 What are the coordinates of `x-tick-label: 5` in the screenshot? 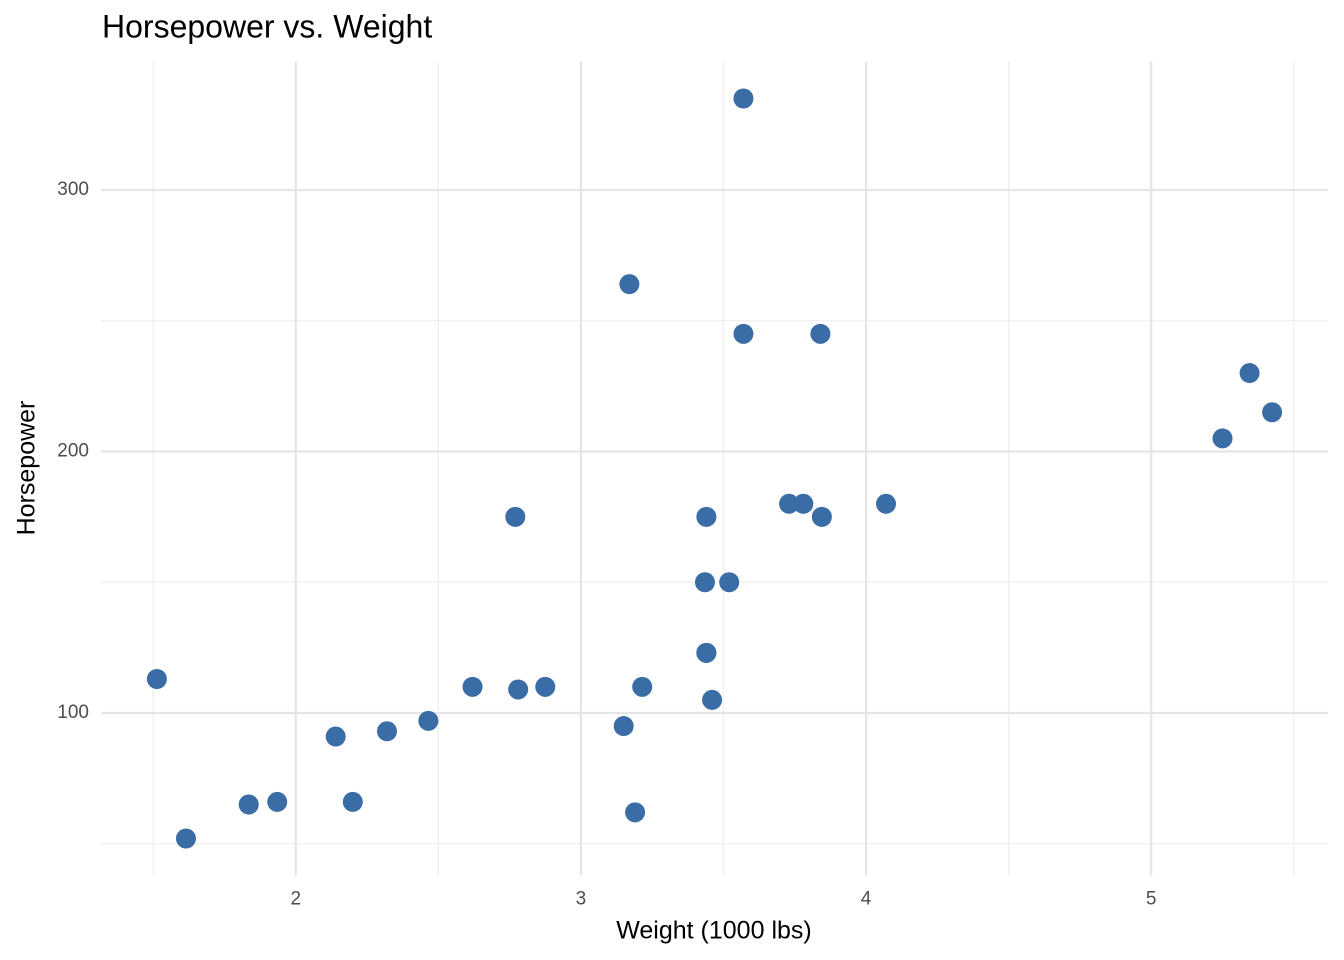 It's located at (1151, 899).